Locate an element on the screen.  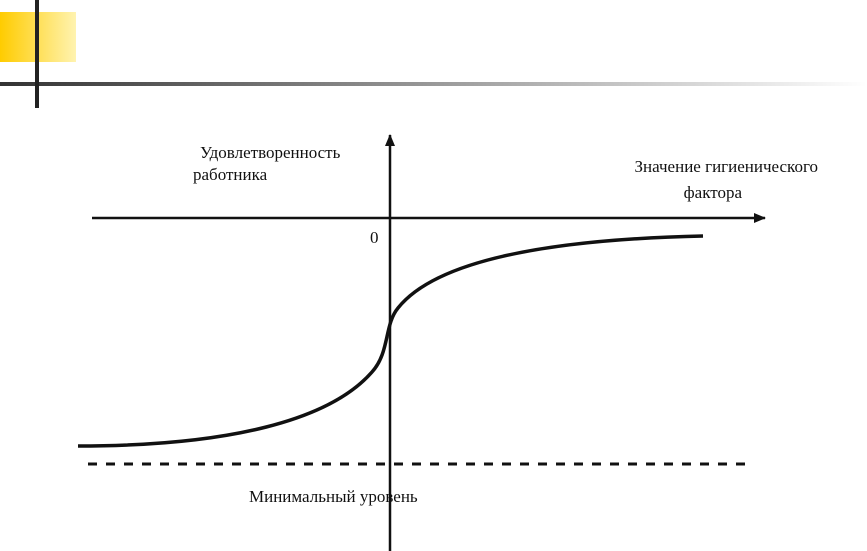
decor-line is located at coordinates (37, 54).